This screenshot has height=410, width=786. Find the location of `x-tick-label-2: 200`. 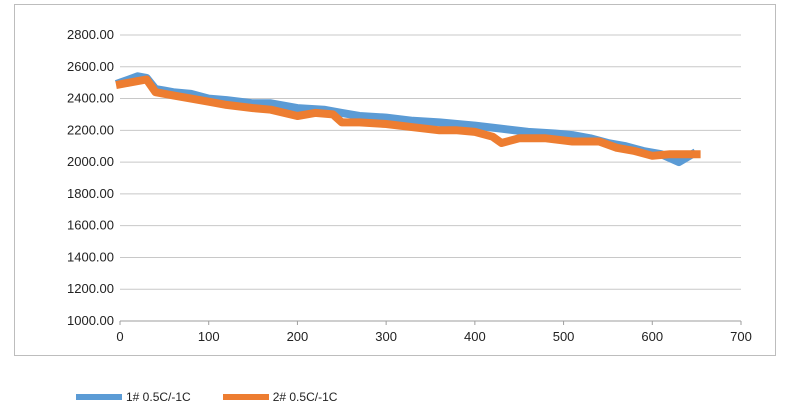

x-tick-label-2: 200 is located at coordinates (298, 336).